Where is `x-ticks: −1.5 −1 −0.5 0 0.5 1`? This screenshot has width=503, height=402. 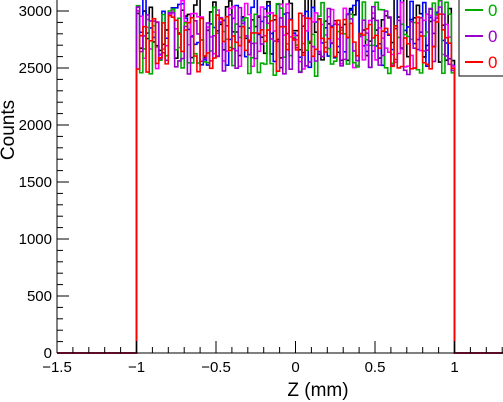
x-ticks: −1.5 −1 −0.5 0 0.5 1 is located at coordinates (272, 358).